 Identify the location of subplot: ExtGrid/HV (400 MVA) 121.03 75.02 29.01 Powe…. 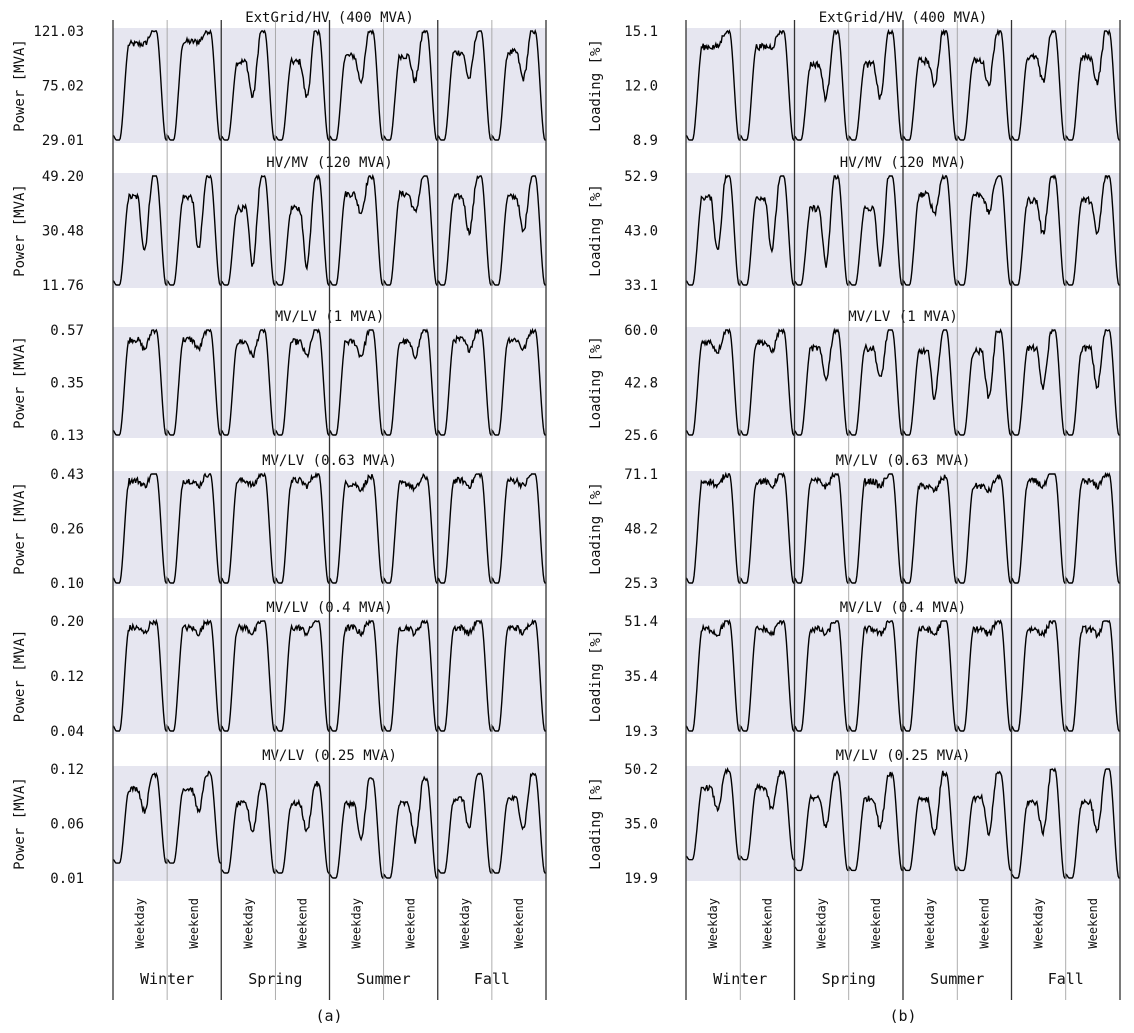
(279, 79).